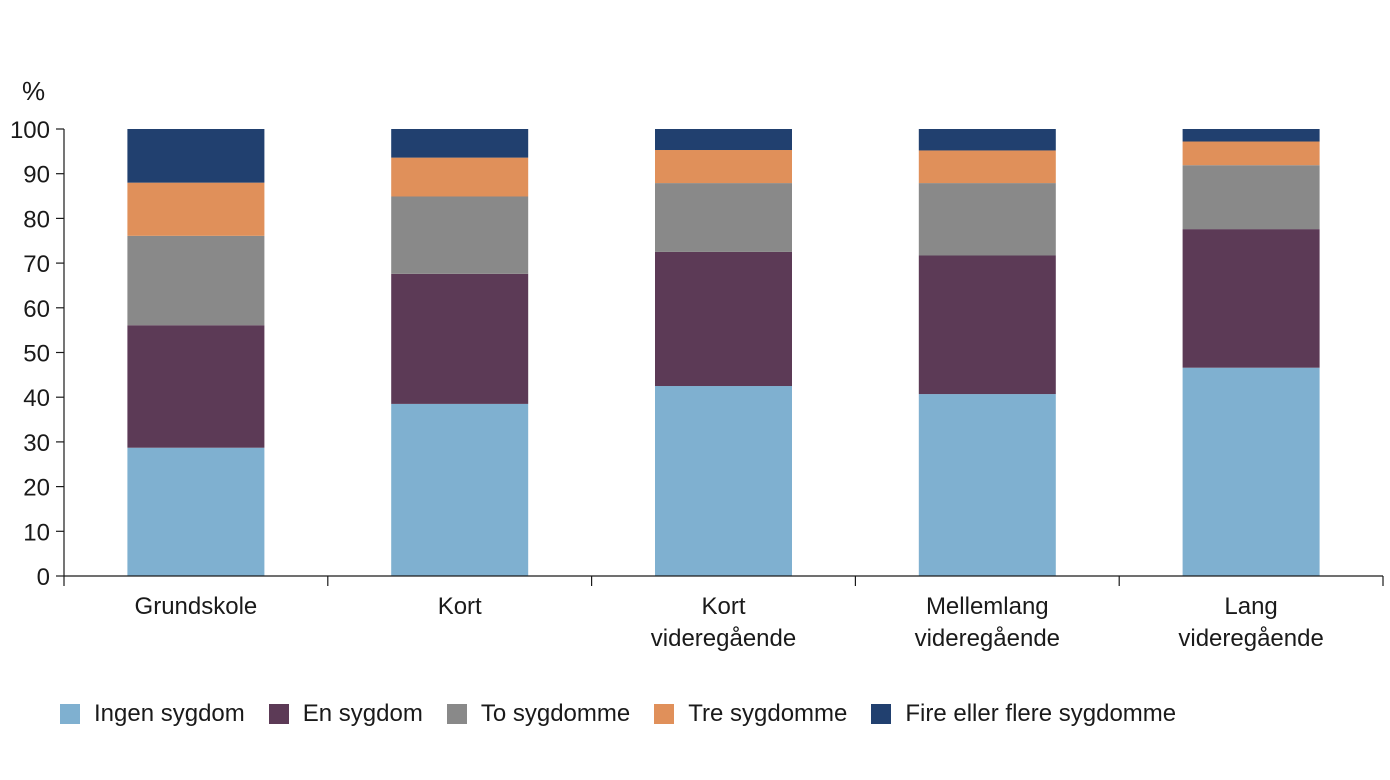  I want to click on legend-label: Fire eller flere sygdomme, so click(1041, 713).